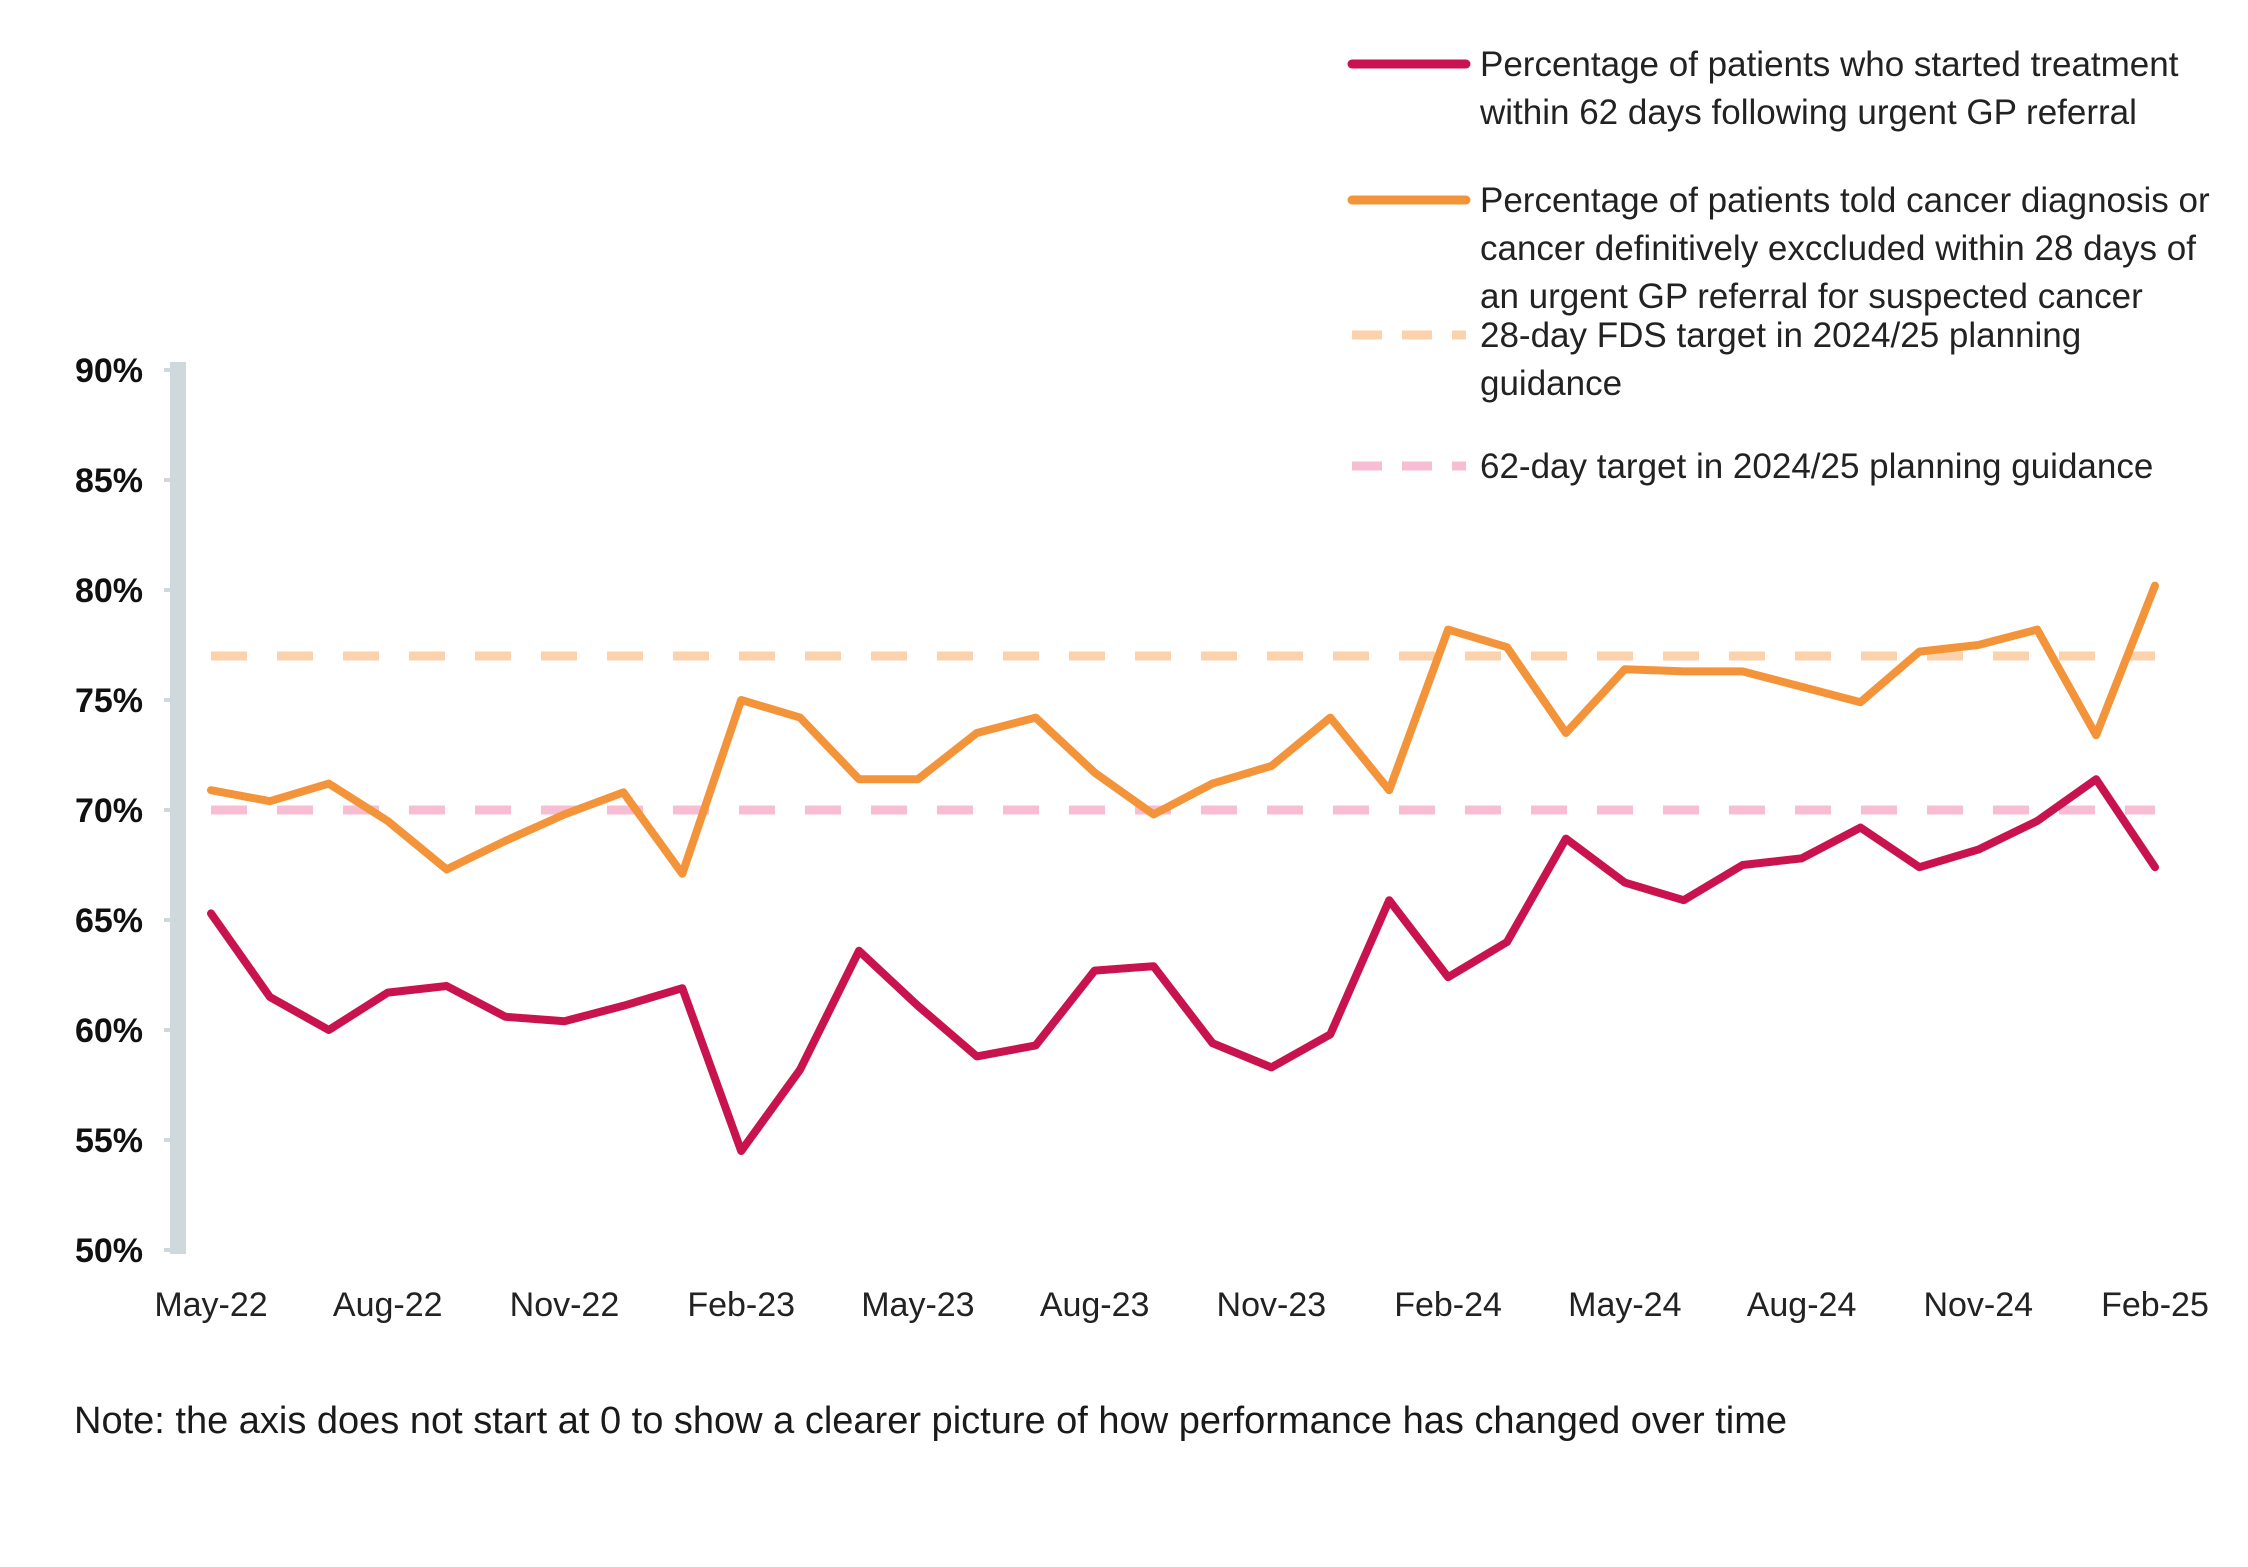 This screenshot has width=2248, height=1567. I want to click on x-tick-label: May-24, so click(1624, 1305).